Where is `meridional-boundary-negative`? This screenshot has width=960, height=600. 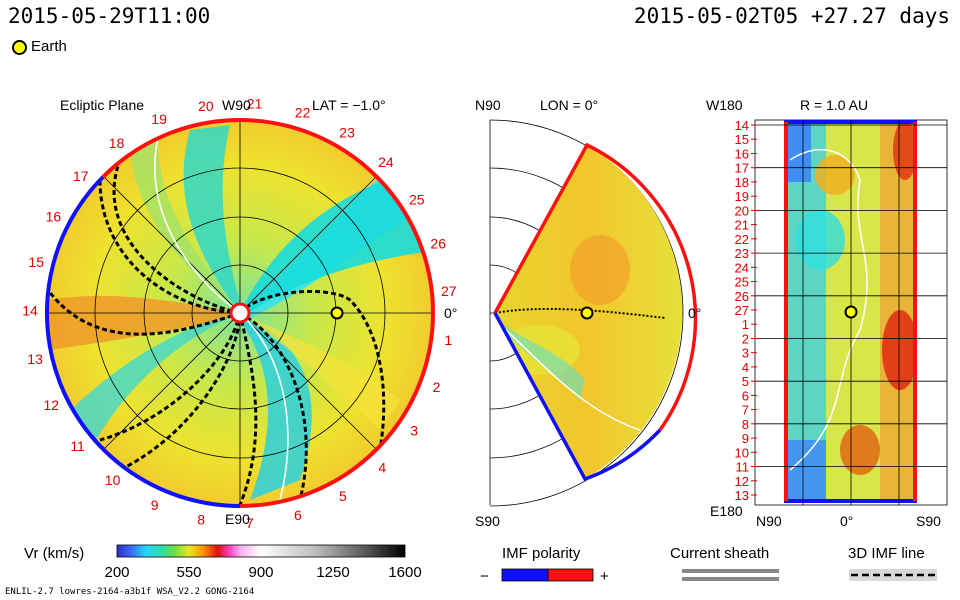 meridional-boundary-negative is located at coordinates (577, 397).